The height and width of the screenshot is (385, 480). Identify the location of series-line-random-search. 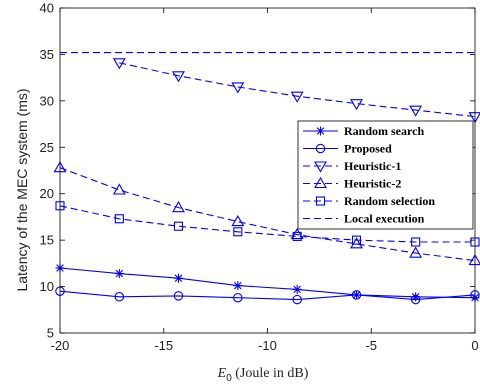
(267, 283).